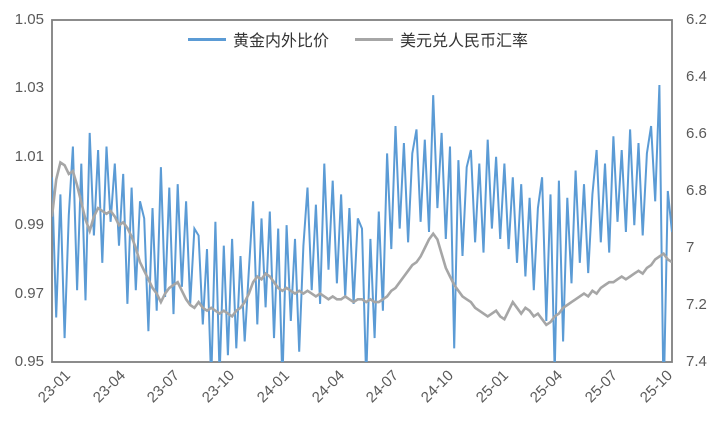 The height and width of the screenshot is (429, 716). Describe the element at coordinates (29, 225) in the screenshot. I see `y-axis-left-tick-label: 0.99` at that location.